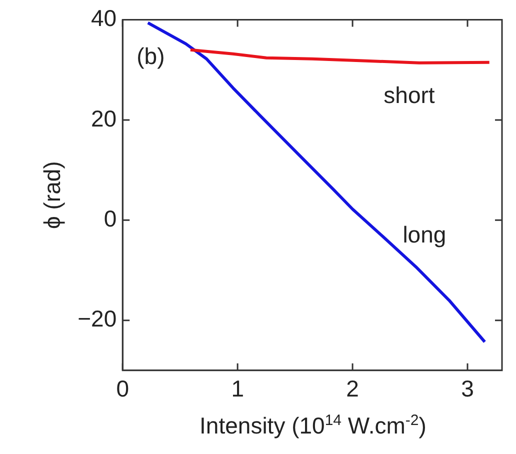 The image size is (516, 454). Describe the element at coordinates (352, 389) in the screenshot. I see `x-tick-label: 2` at that location.